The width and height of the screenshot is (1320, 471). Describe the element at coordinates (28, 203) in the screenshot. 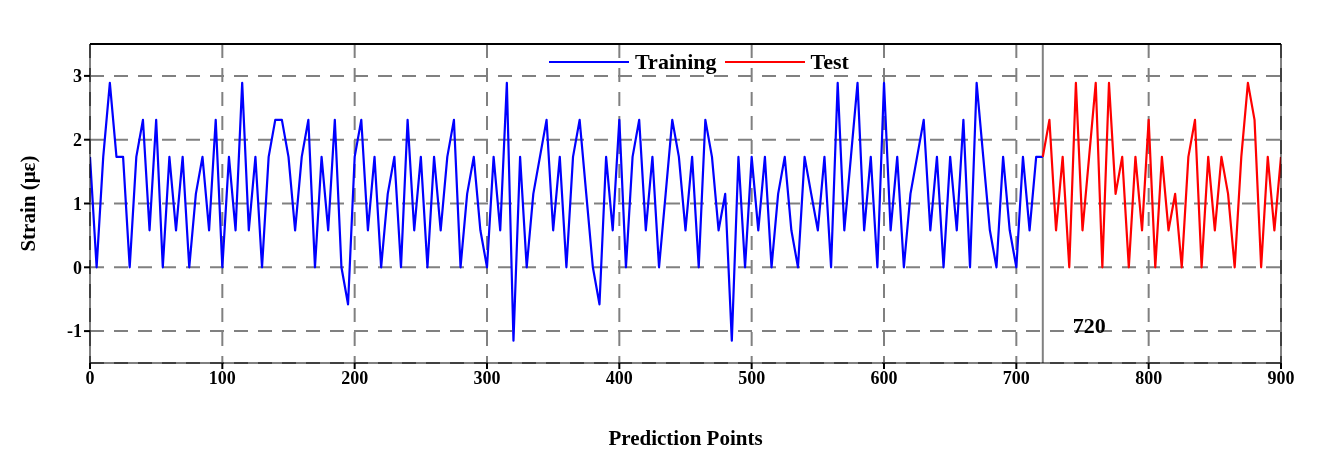

I see `y-axis-title: Strain (με)` at that location.